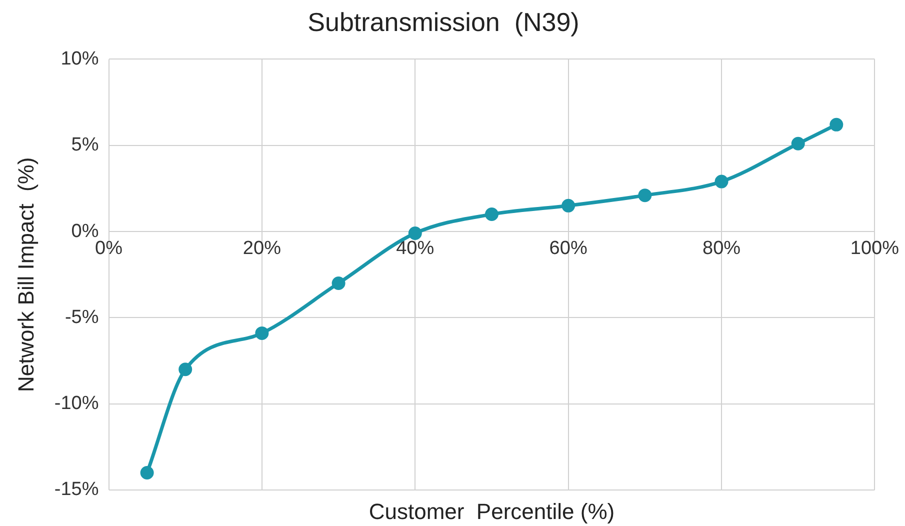 The image size is (905, 526). What do you see at coordinates (76, 489) in the screenshot?
I see `y-tick-label: -15%` at bounding box center [76, 489].